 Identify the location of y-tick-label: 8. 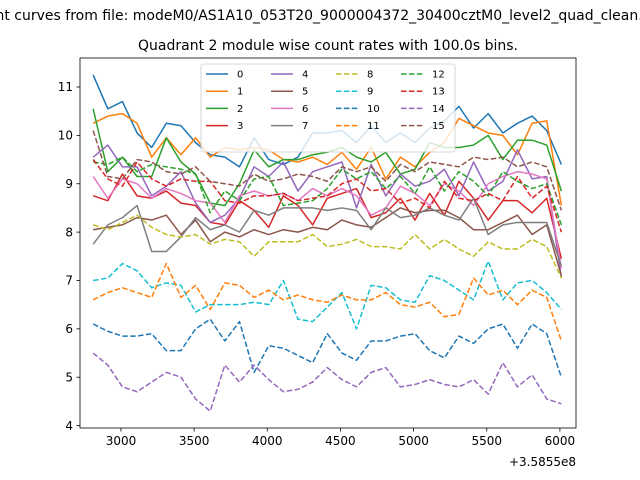
(69, 232).